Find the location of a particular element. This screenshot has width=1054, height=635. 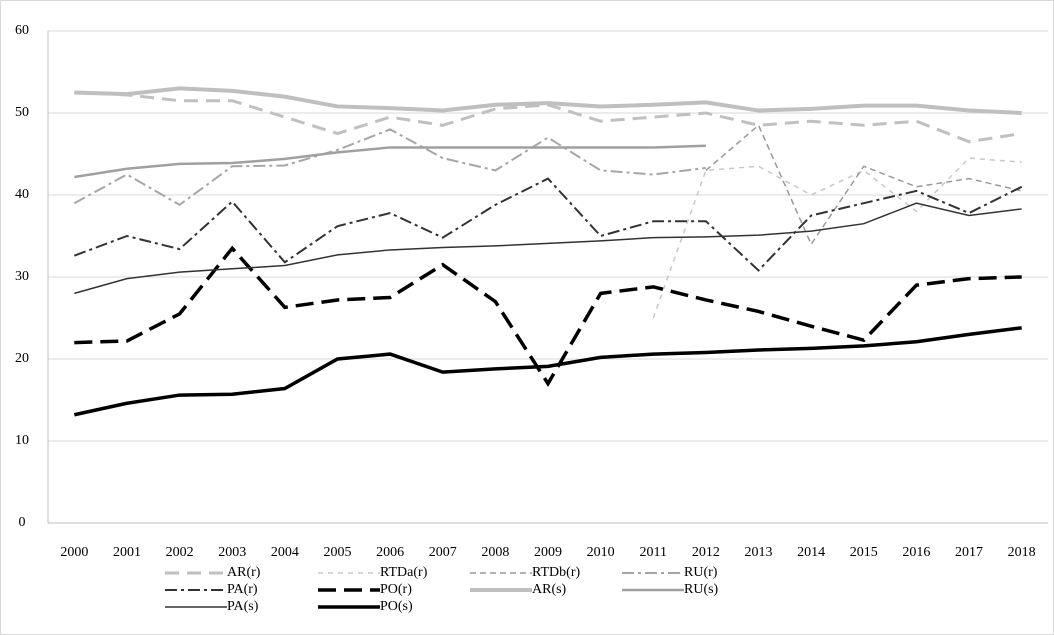

y-tick-label: 0 is located at coordinates (22, 522).